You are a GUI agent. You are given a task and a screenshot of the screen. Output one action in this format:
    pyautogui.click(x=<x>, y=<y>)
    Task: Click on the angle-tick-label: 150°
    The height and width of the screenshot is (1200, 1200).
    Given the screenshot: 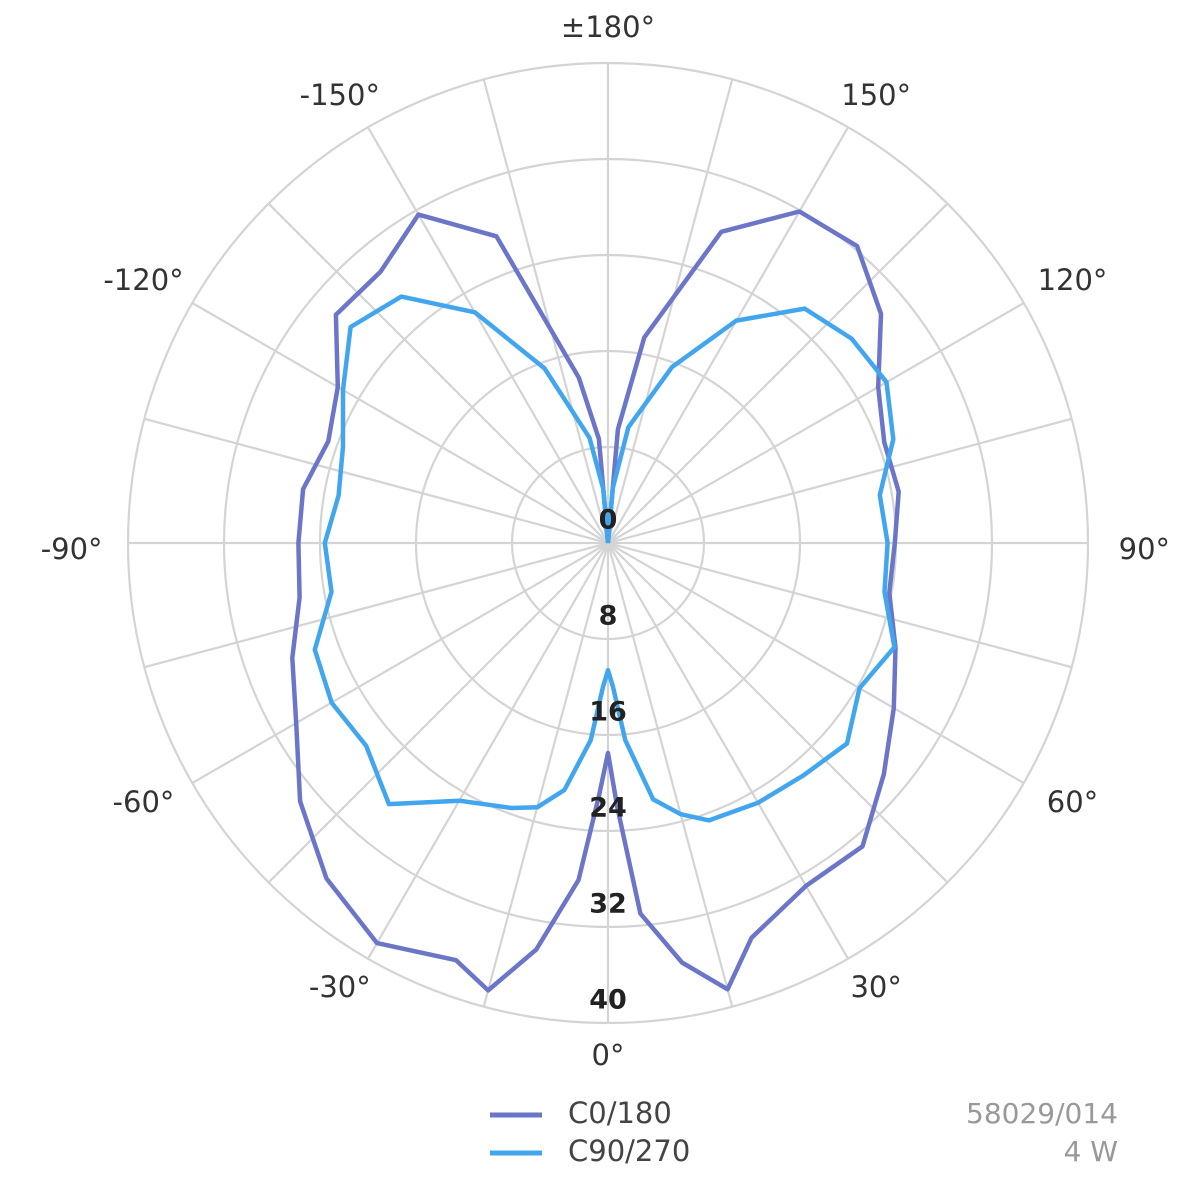 What is the action you would take?
    pyautogui.click(x=876, y=95)
    